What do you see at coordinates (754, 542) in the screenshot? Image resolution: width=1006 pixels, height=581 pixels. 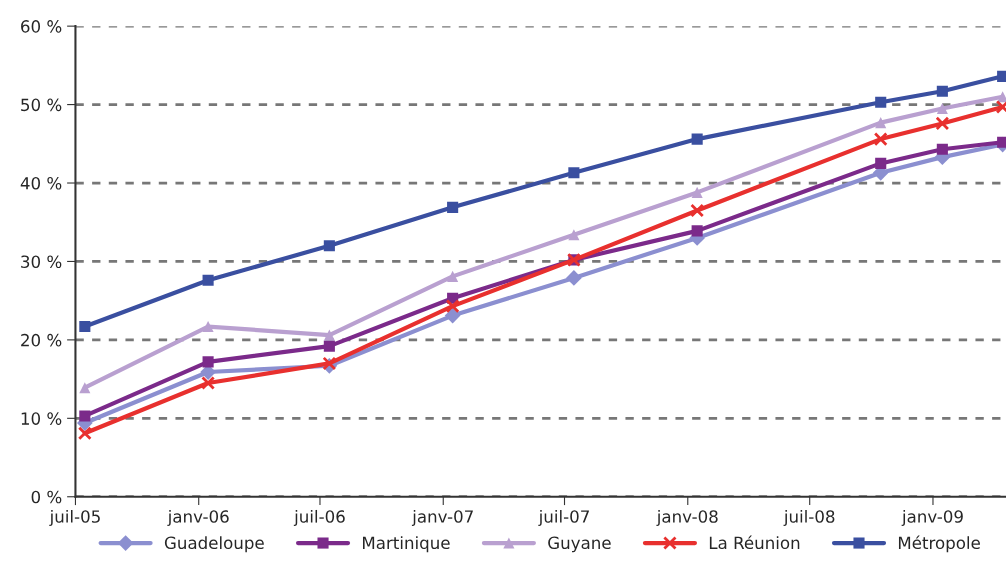 I see `legend-label: La Réunion` at bounding box center [754, 542].